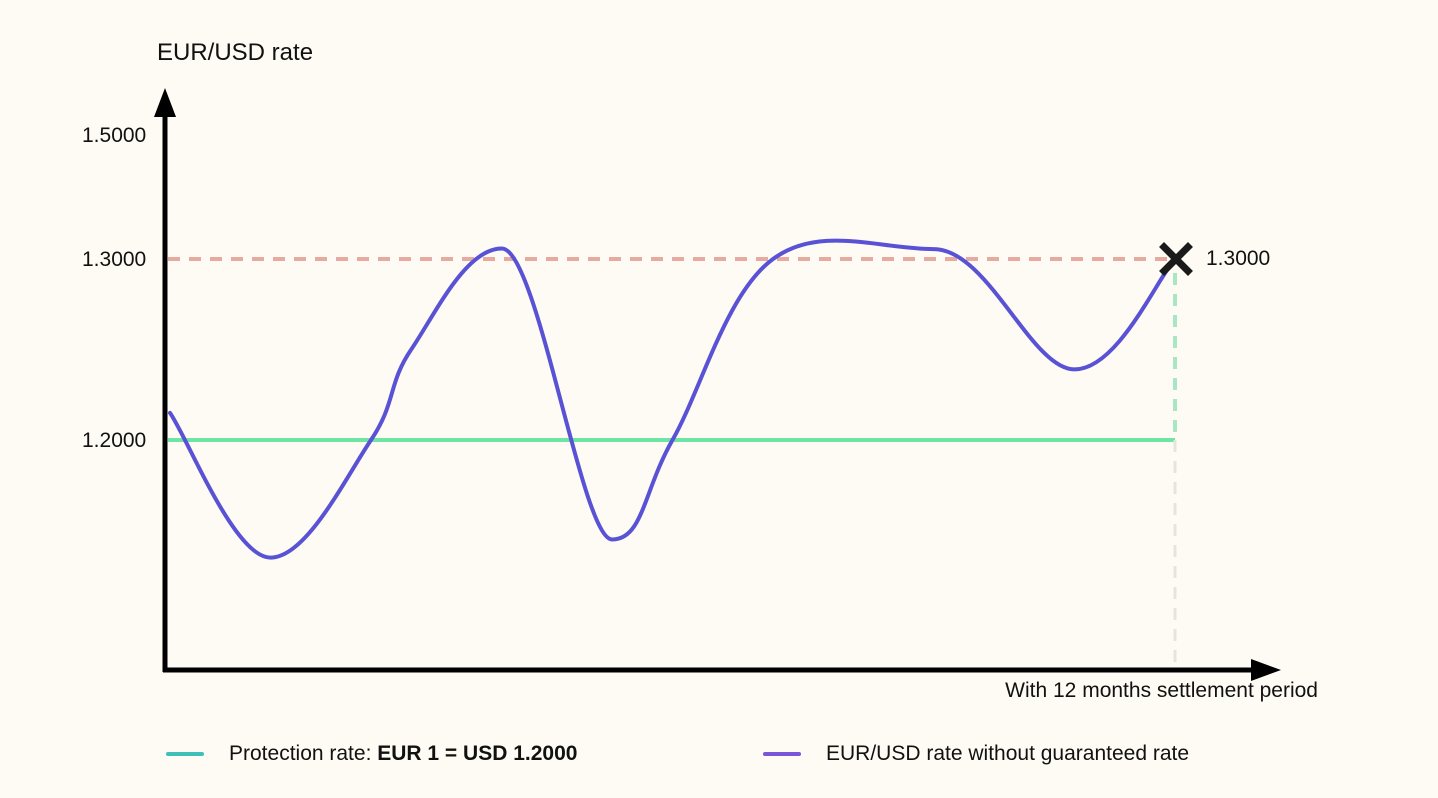  I want to click on legend-swatch-rate, so click(782, 754).